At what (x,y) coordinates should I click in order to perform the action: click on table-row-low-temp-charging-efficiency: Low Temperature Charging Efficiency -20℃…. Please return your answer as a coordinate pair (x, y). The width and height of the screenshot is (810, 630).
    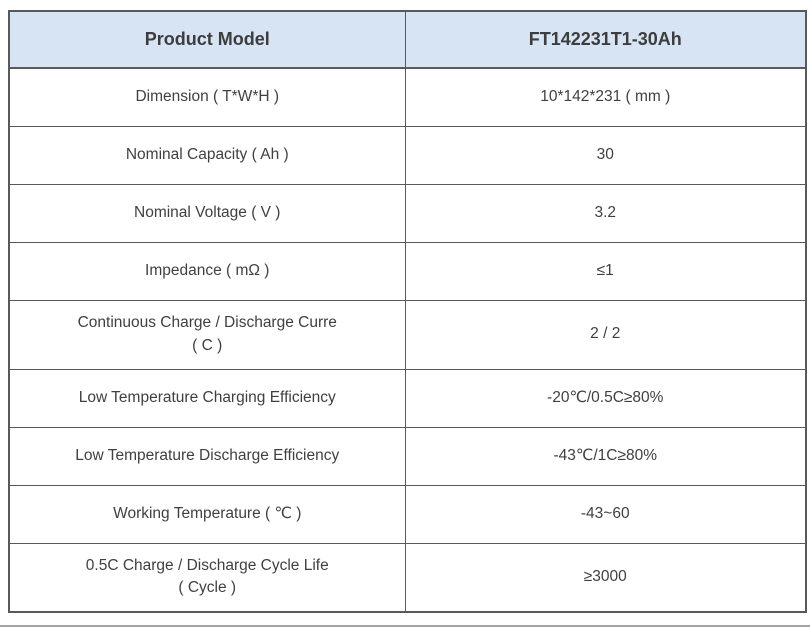
    Looking at the image, I should click on (407, 398).